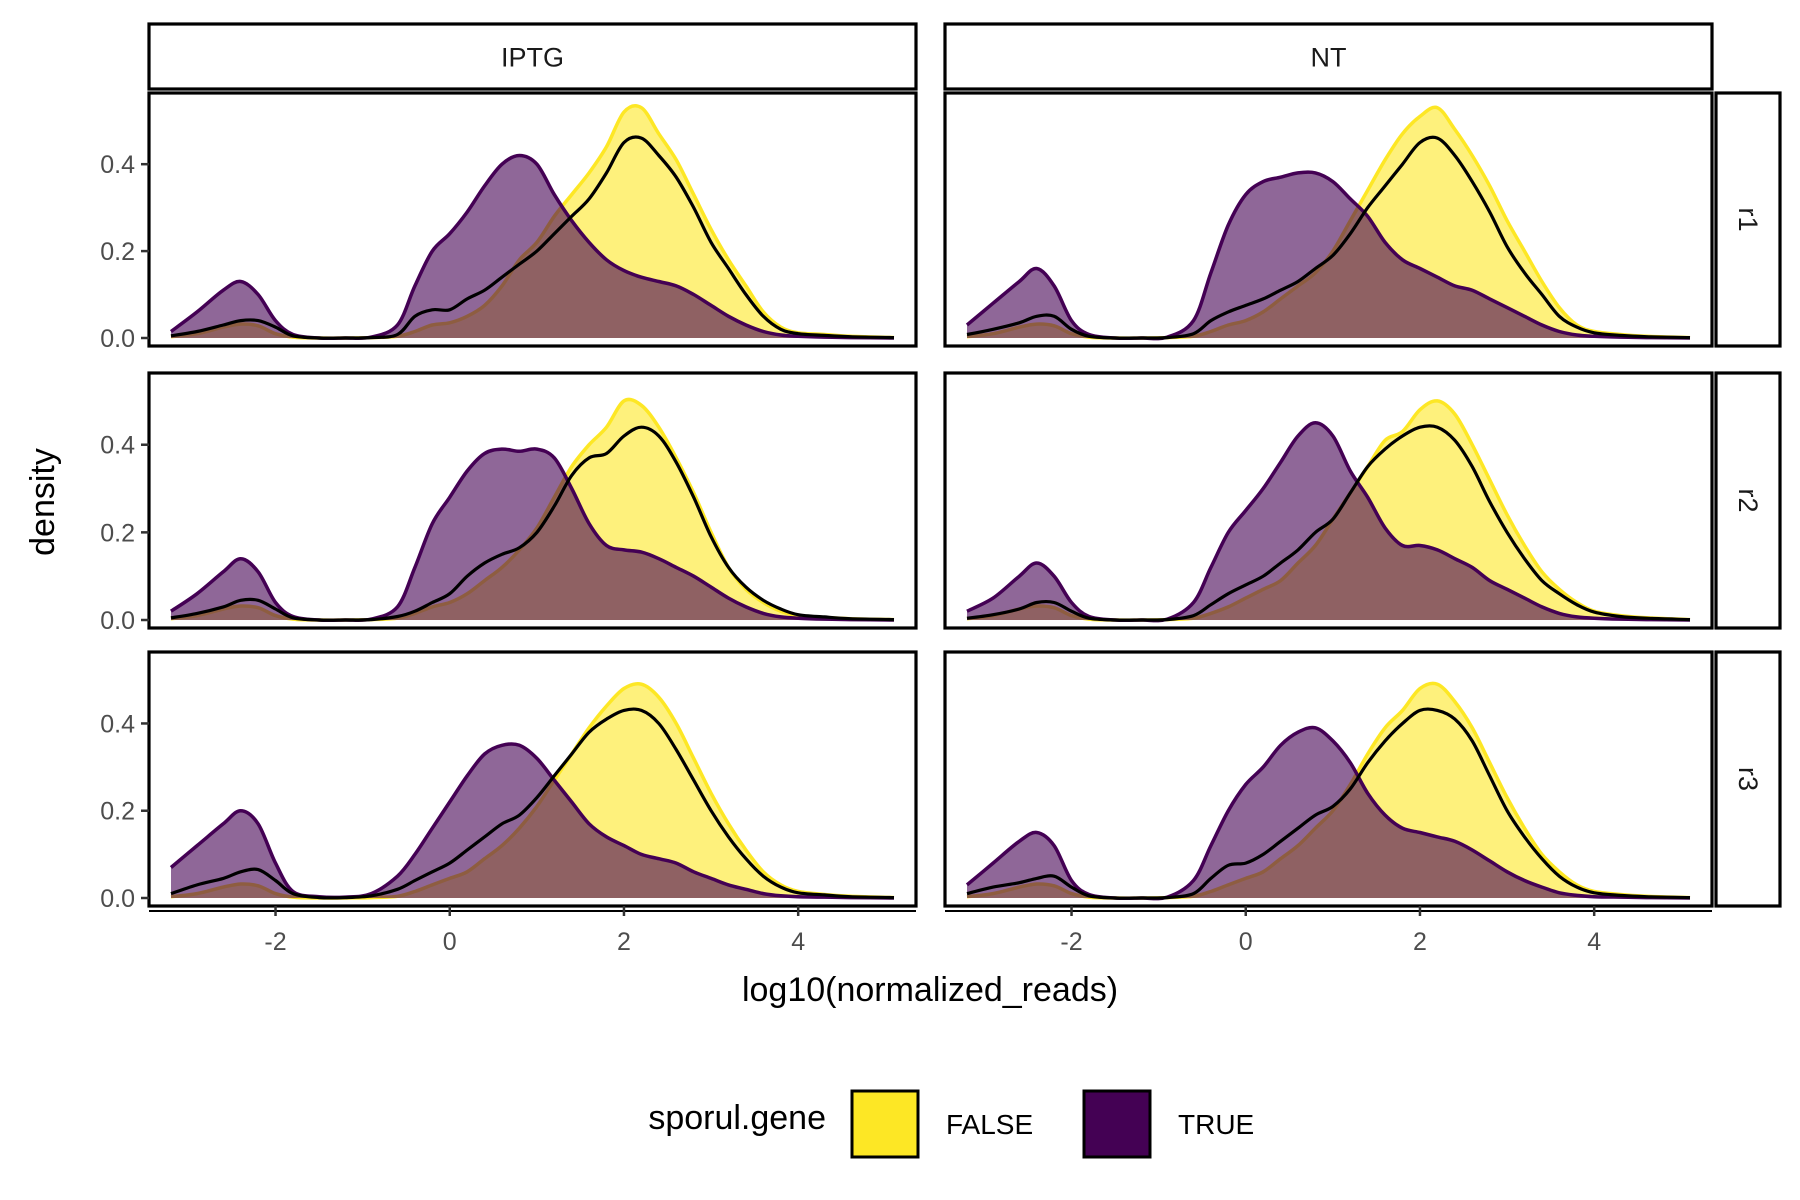 The image size is (1800, 1200). I want to click on panel-nt-r2, so click(1328, 500).